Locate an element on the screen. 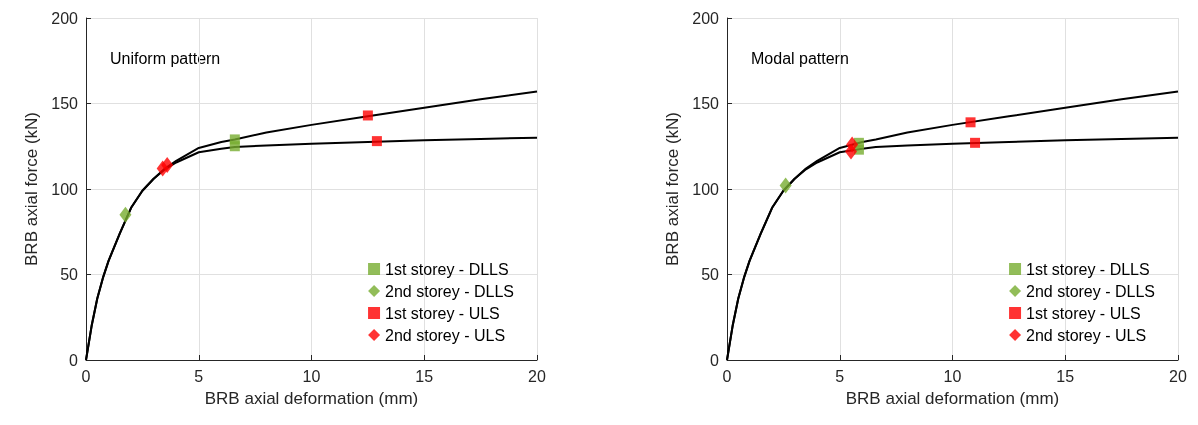 This screenshot has height=425, width=1198. annotation: Uniform pattern is located at coordinates (165, 58).